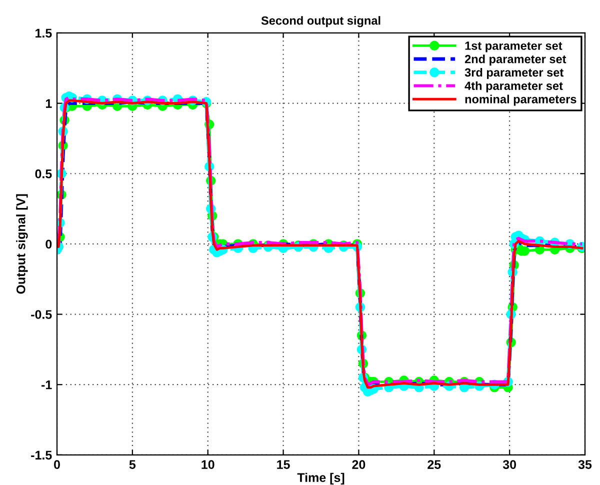  I want to click on x-tick-label: 5, so click(132, 464).